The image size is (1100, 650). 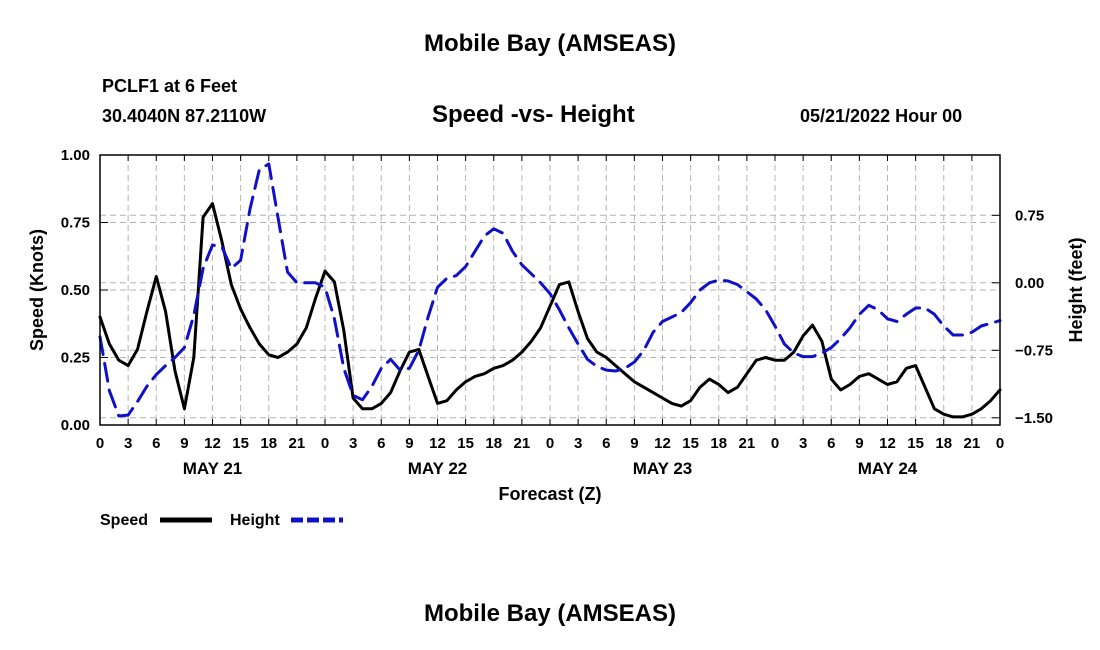 What do you see at coordinates (75, 155) in the screenshot?
I see `y-tick-label-left: 1.00` at bounding box center [75, 155].